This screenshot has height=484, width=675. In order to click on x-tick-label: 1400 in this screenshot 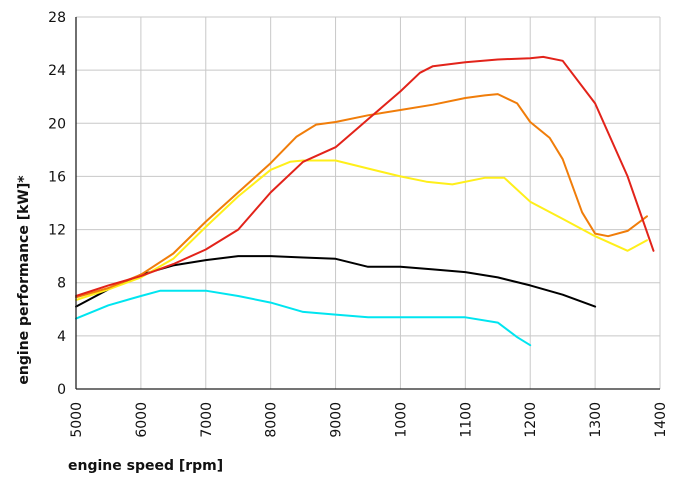, I will do `click(661, 420)`.